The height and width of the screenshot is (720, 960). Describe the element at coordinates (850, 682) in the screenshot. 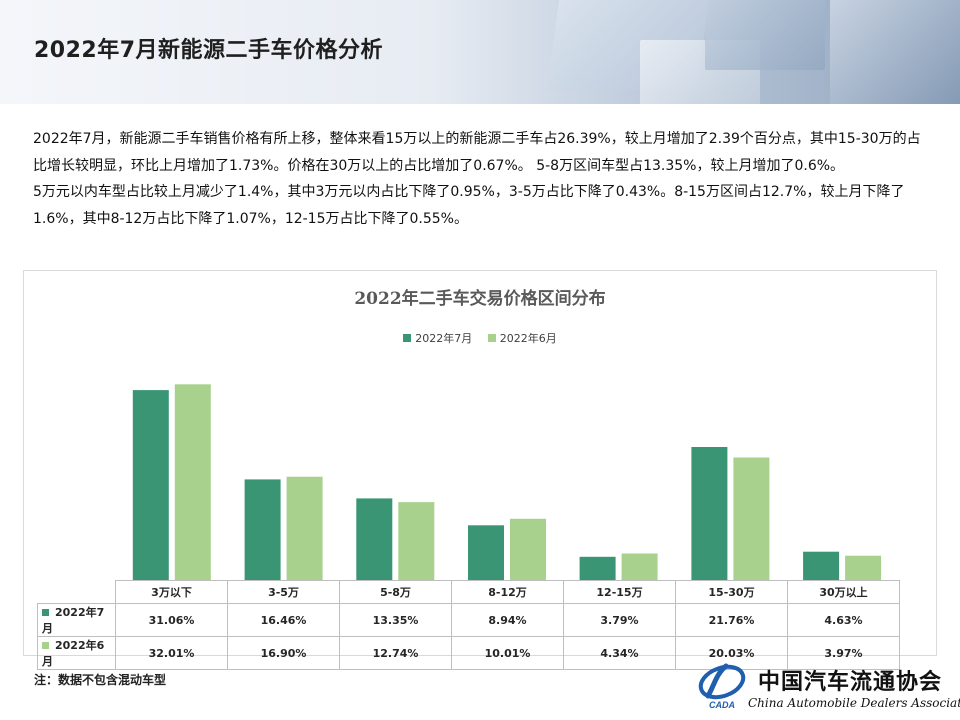

I see `logo-name-cn: 中国汽车流通协会` at that location.